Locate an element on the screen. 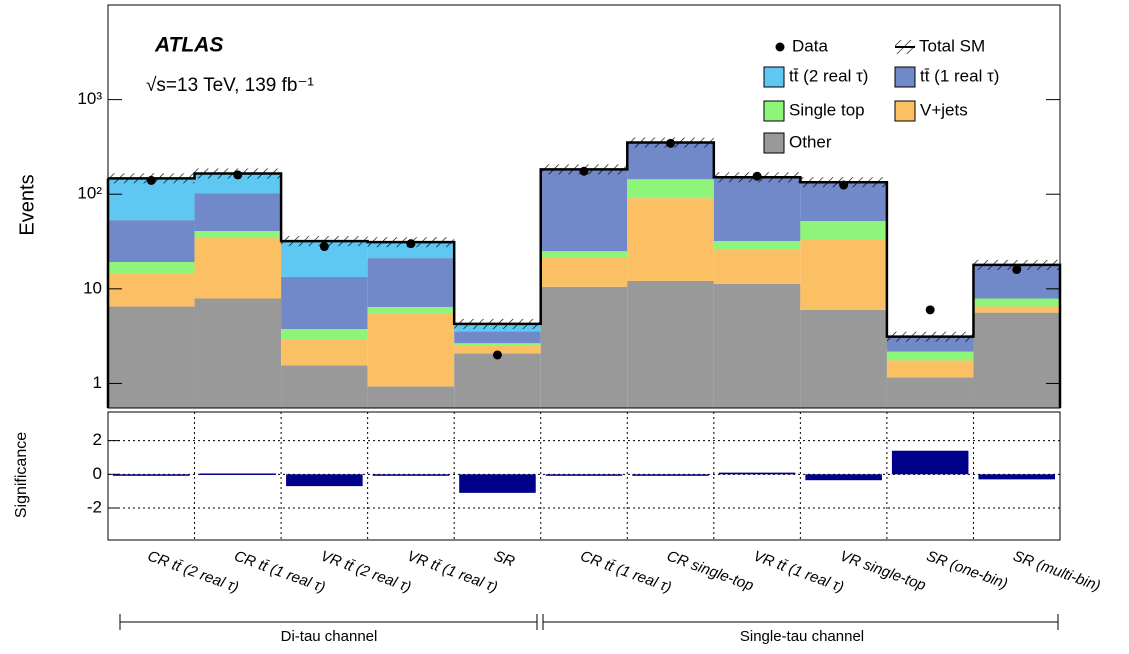 The image size is (1129, 654). x-tick-label: CR single-top is located at coordinates (710, 571).